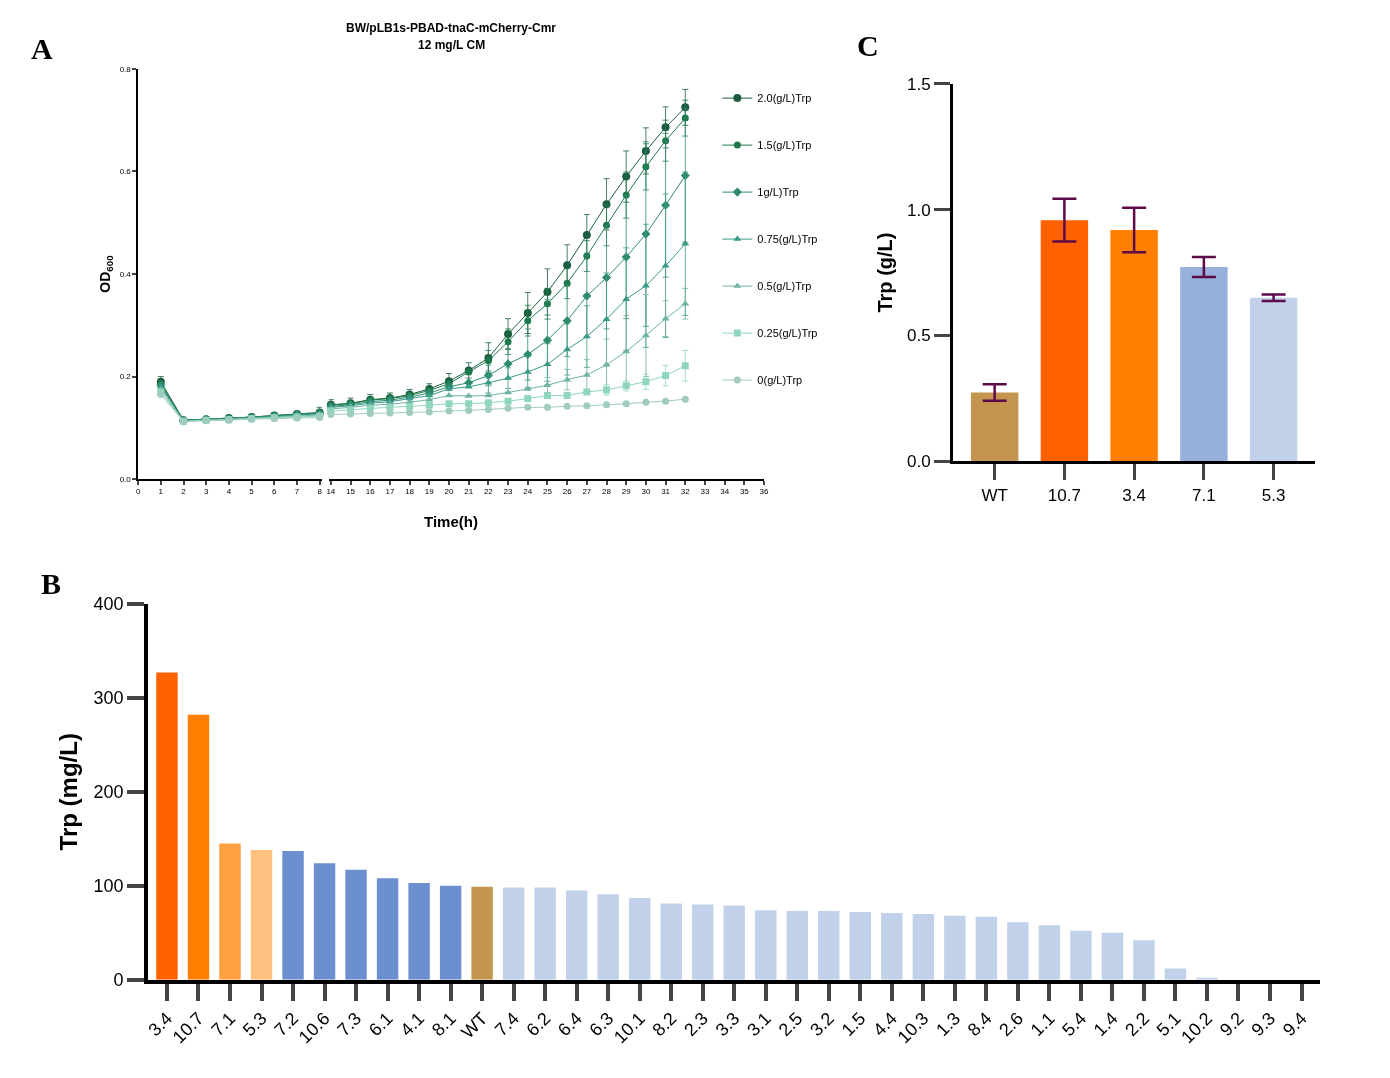 This screenshot has height=1078, width=1390. I want to click on x-tick-label: 19, so click(429, 492).